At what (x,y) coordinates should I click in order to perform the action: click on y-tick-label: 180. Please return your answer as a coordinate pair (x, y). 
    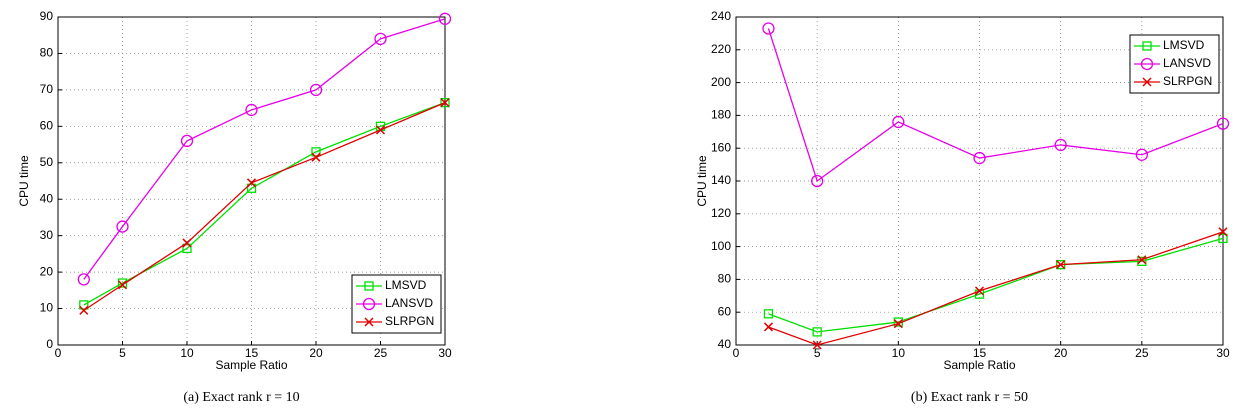
    Looking at the image, I should click on (721, 115).